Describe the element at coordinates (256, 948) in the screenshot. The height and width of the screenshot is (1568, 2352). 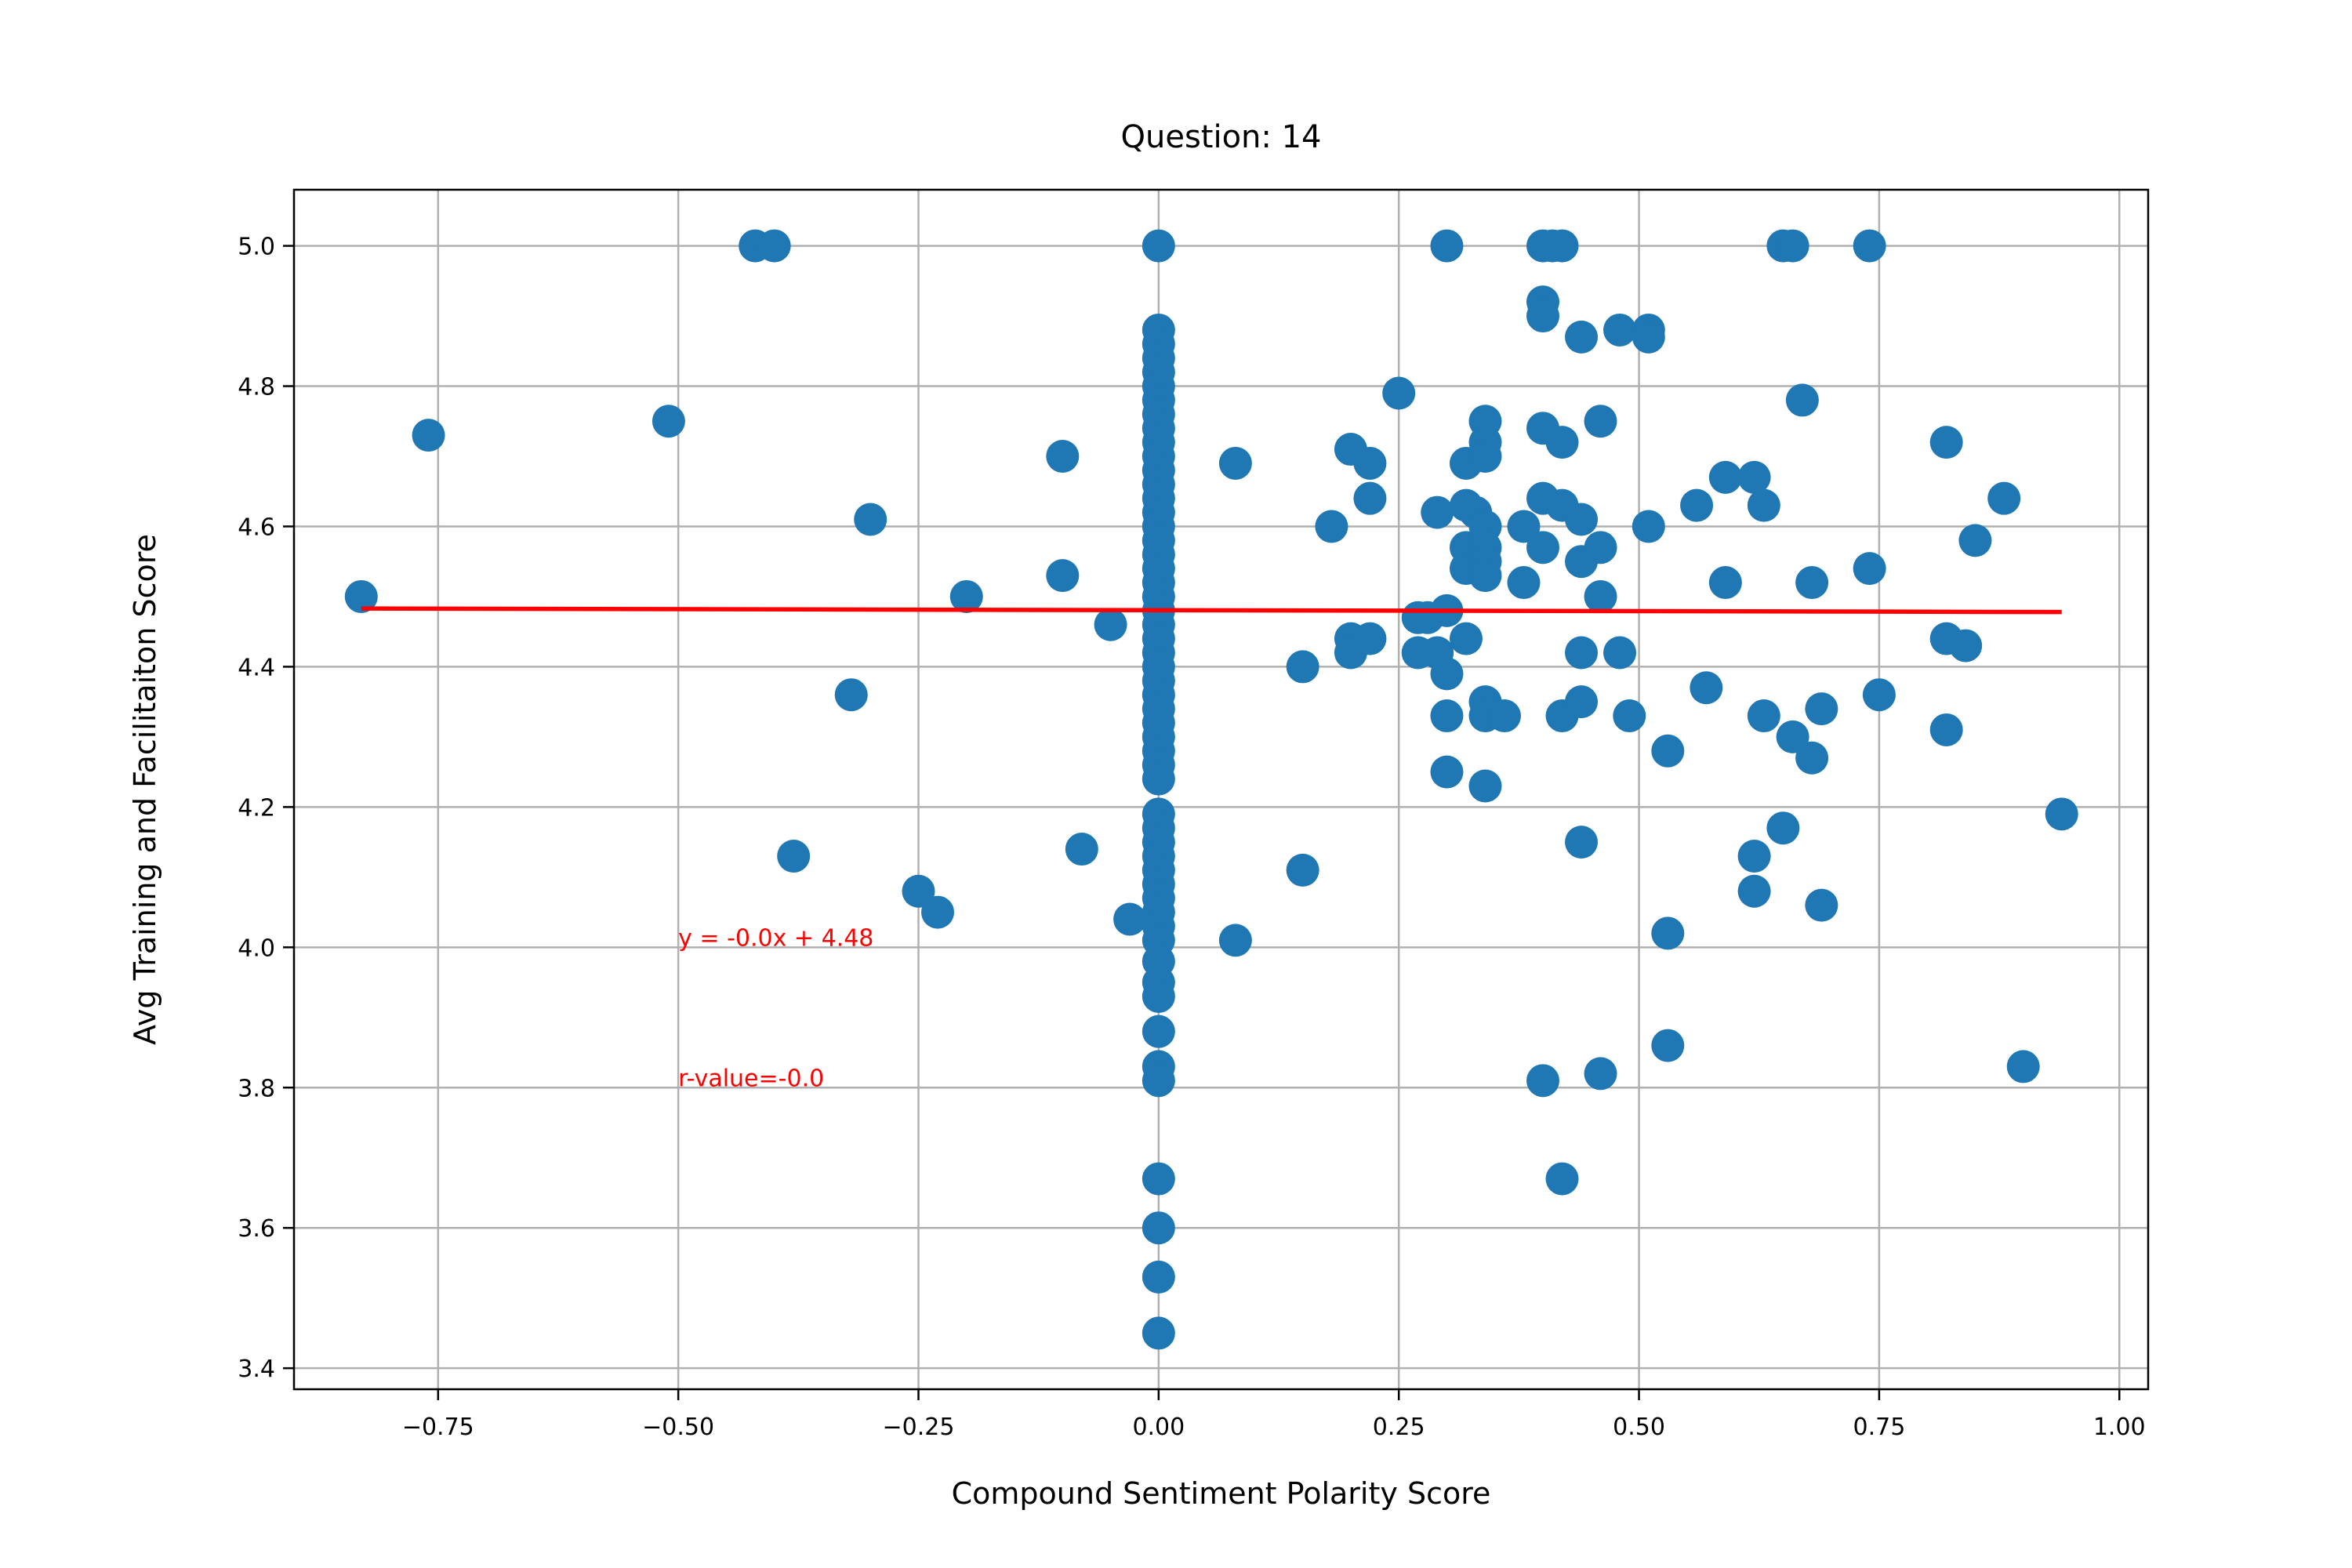
I see `y-tick-label: 4.0` at that location.